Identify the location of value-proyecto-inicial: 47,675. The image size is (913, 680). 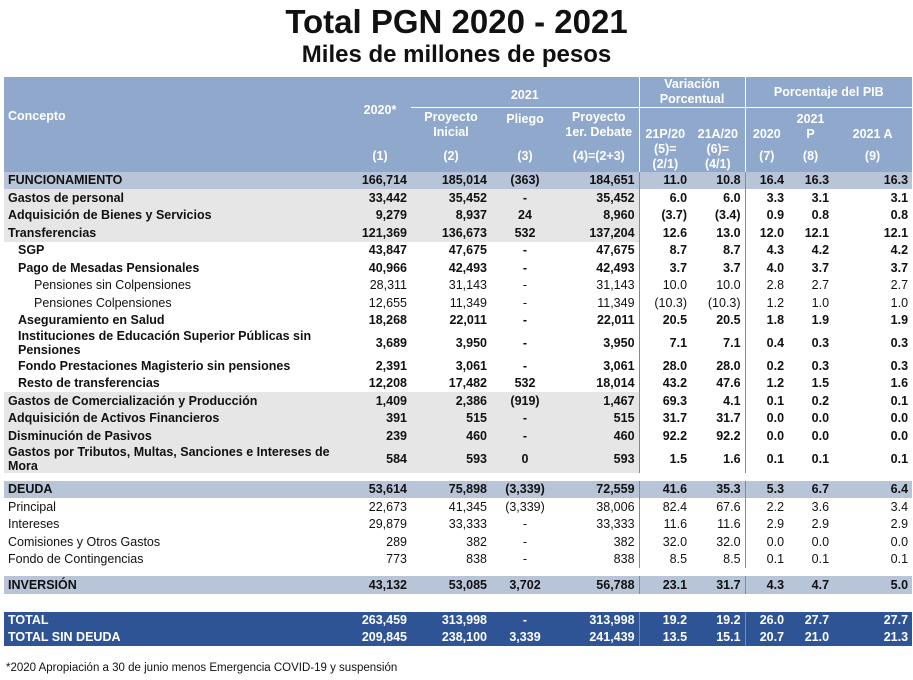
(467, 250).